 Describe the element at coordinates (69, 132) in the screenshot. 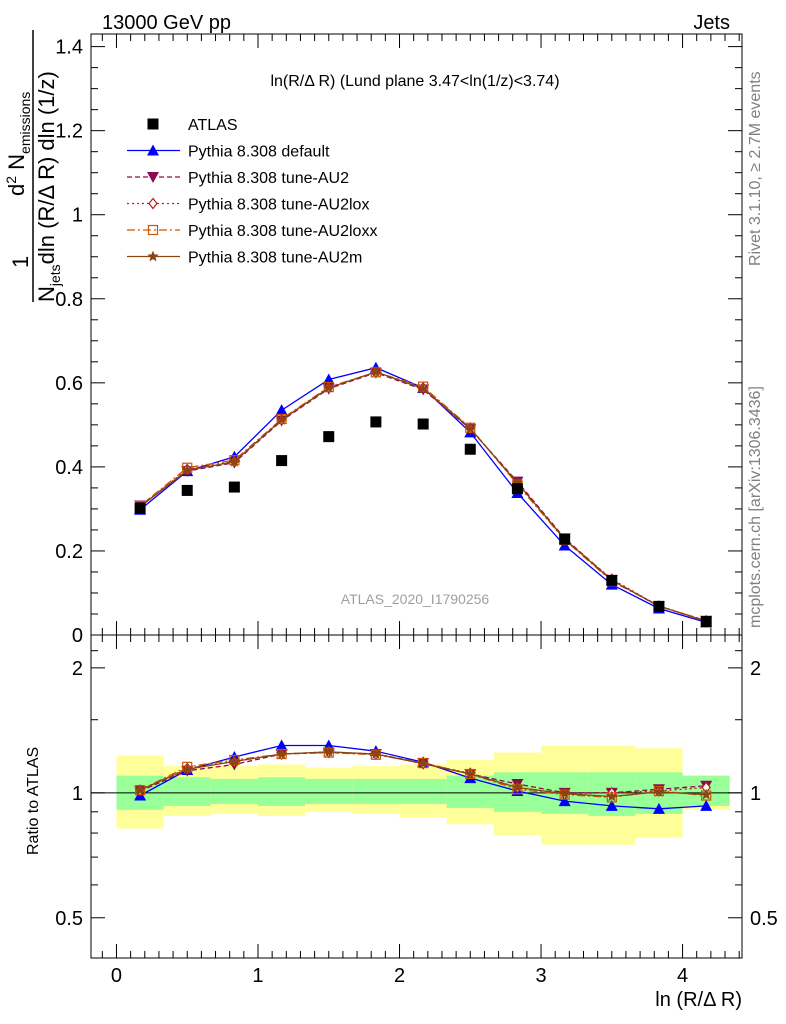

I see `main-ytick-label: 1.2` at that location.